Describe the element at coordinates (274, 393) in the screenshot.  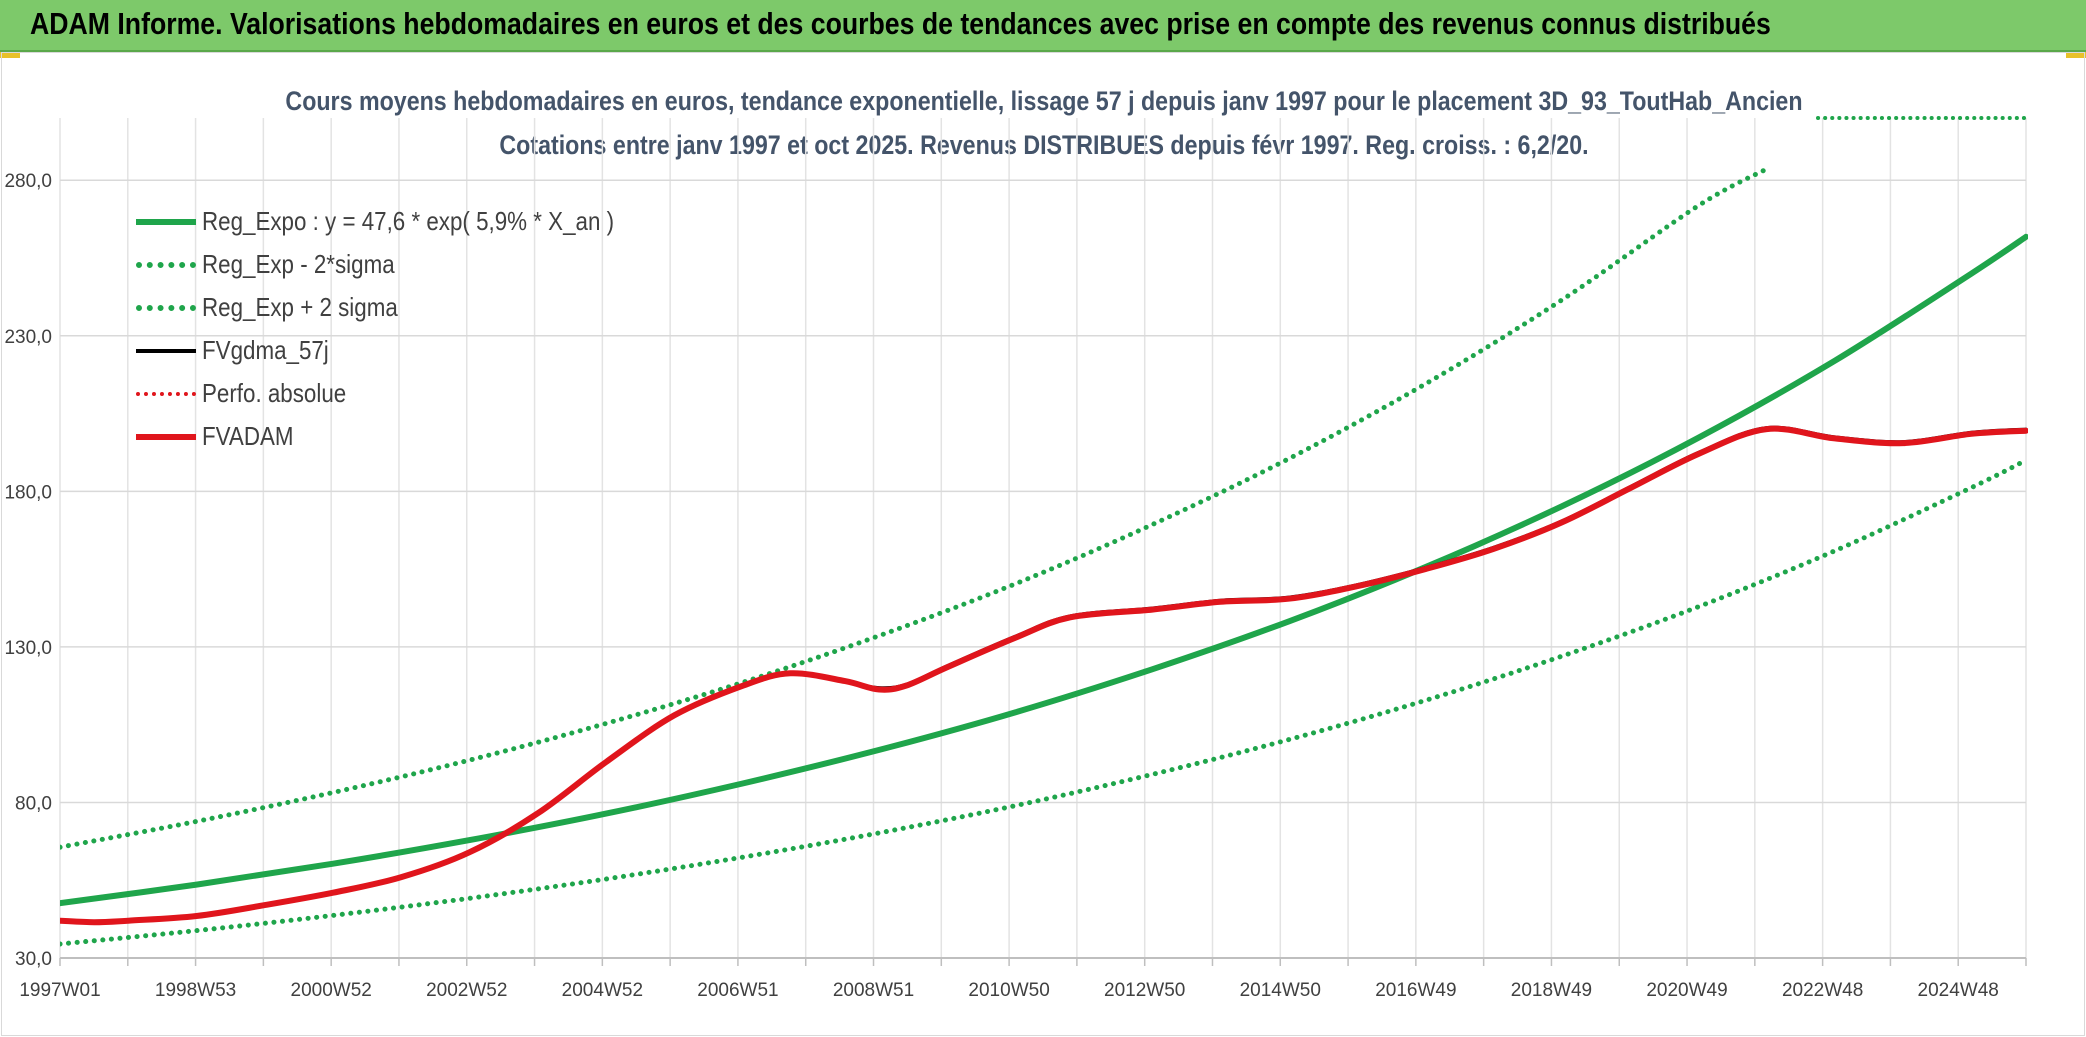
I see `legend-label: Perfo. absolue` at that location.